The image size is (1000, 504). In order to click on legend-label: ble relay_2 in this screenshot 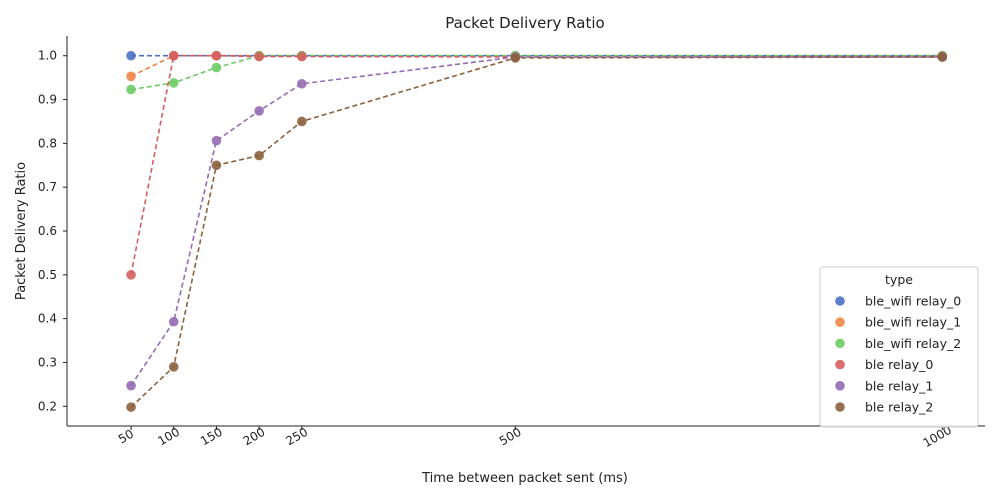, I will do `click(899, 407)`.